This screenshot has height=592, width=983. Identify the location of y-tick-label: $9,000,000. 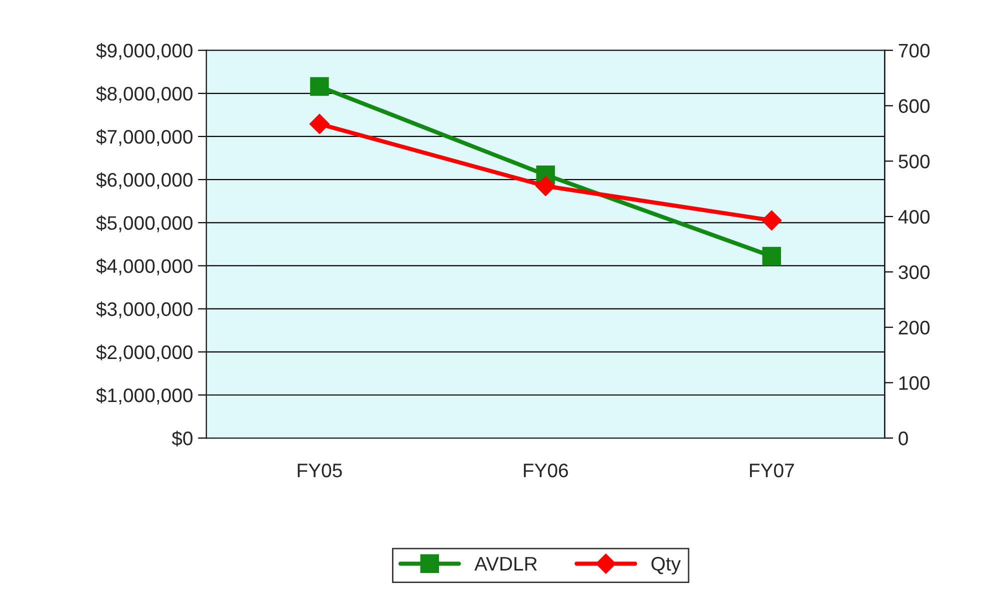
(144, 51).